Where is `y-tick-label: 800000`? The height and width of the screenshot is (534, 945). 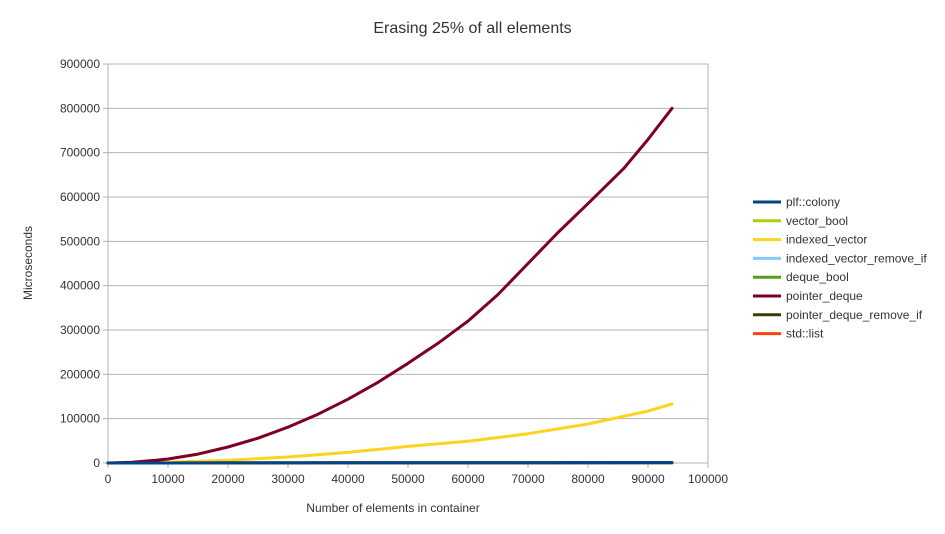
y-tick-label: 800000 is located at coordinates (80, 108).